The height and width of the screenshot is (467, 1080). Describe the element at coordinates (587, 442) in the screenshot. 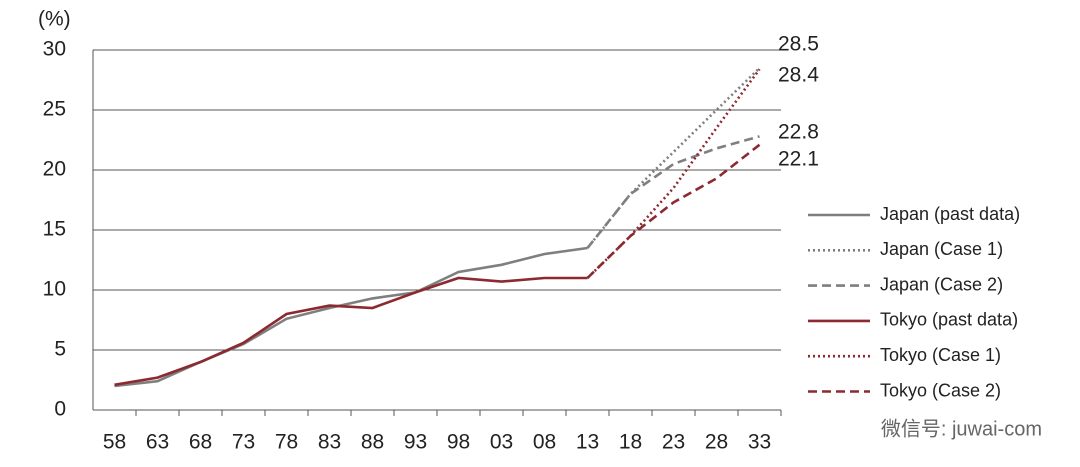

I see `x-tick-label: 13` at that location.